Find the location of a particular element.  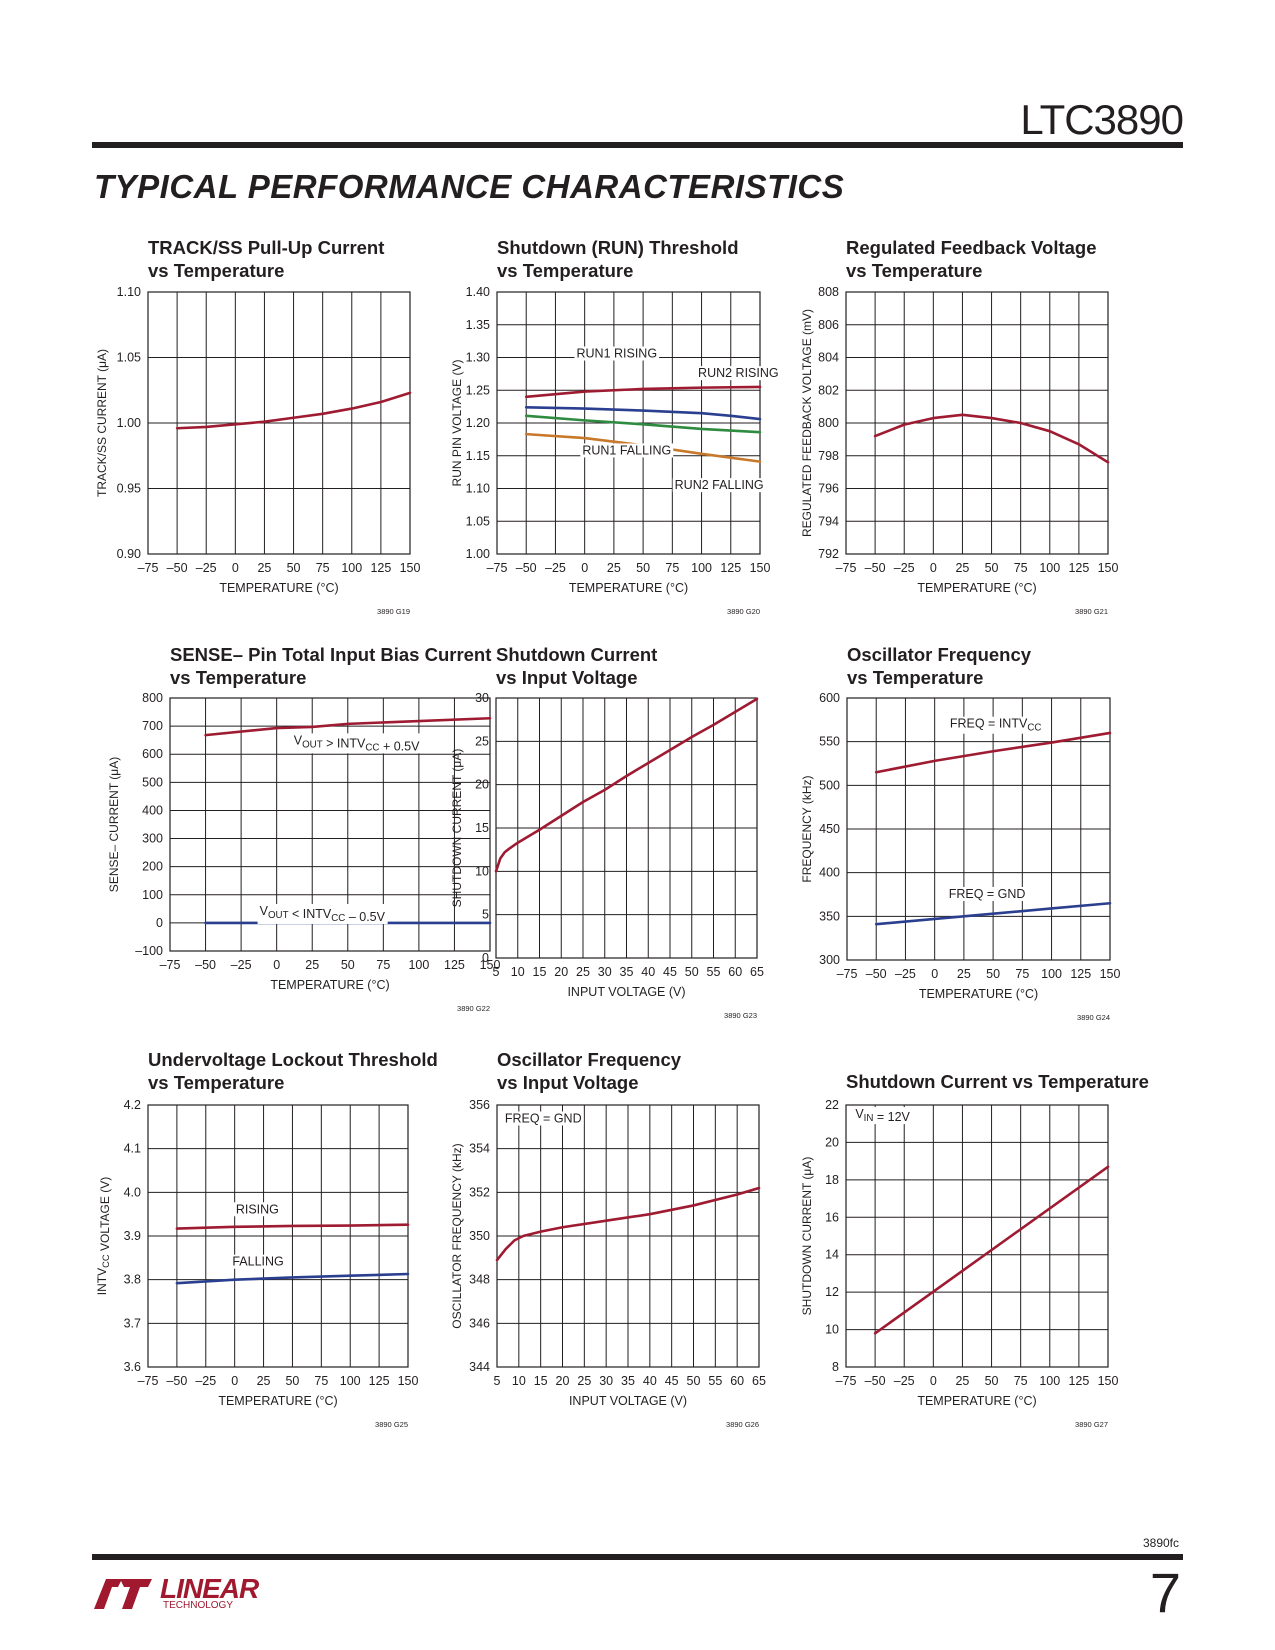

chart-title: Oscillator Frequency vs Temperature is located at coordinates (939, 666).